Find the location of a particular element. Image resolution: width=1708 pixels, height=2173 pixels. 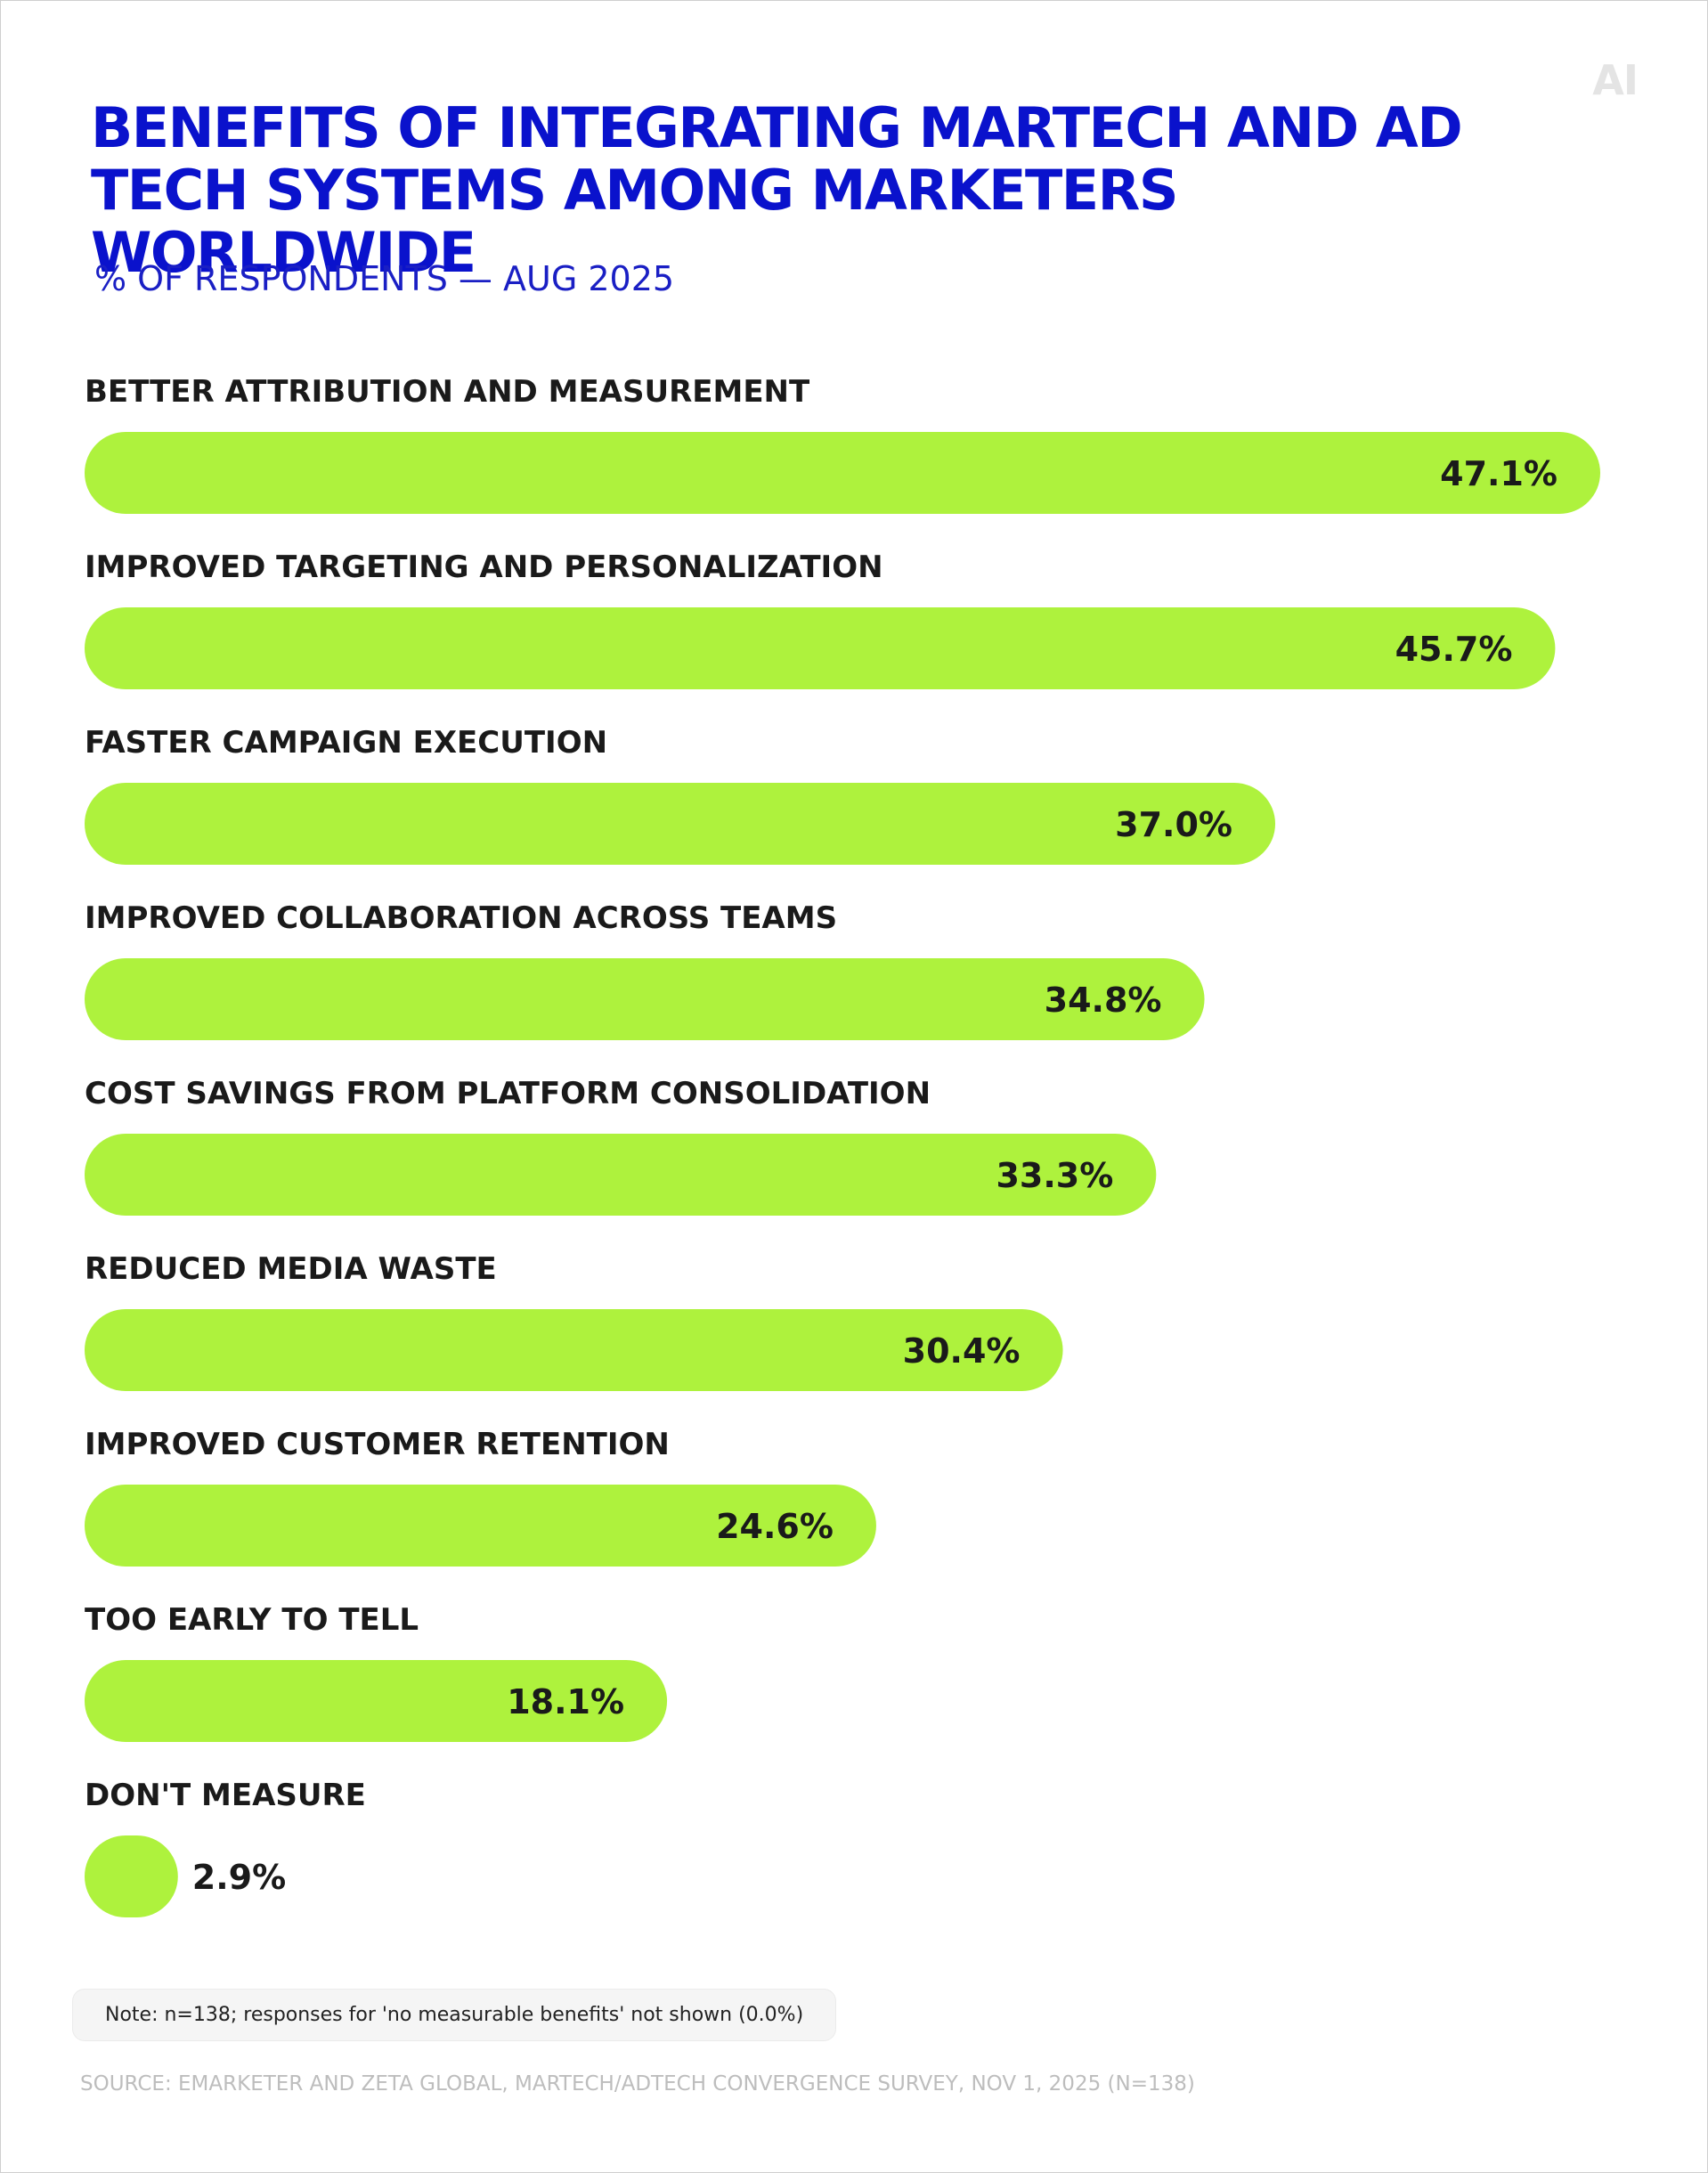

bar-reduced-media-waste is located at coordinates (574, 1350).